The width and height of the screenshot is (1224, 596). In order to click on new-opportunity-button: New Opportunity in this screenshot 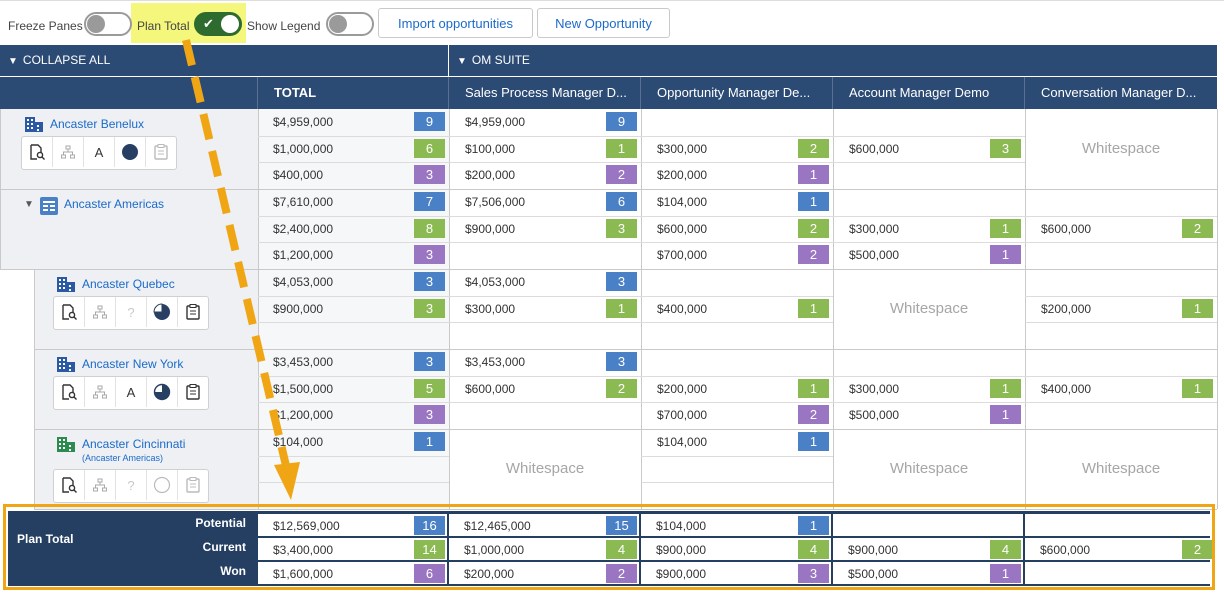, I will do `click(603, 23)`.